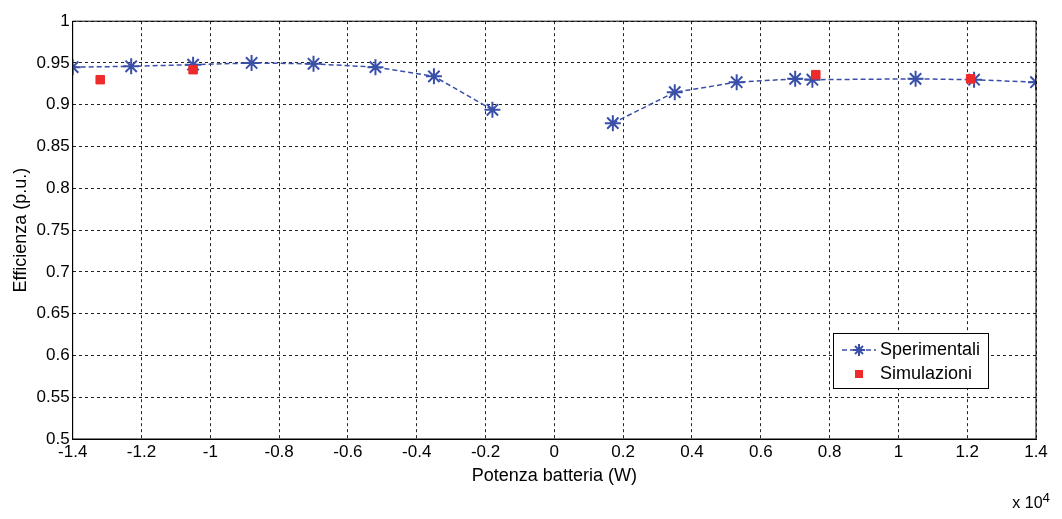 This screenshot has height=519, width=1062. What do you see at coordinates (417, 451) in the screenshot?
I see `x-tick-label: -0.4` at bounding box center [417, 451].